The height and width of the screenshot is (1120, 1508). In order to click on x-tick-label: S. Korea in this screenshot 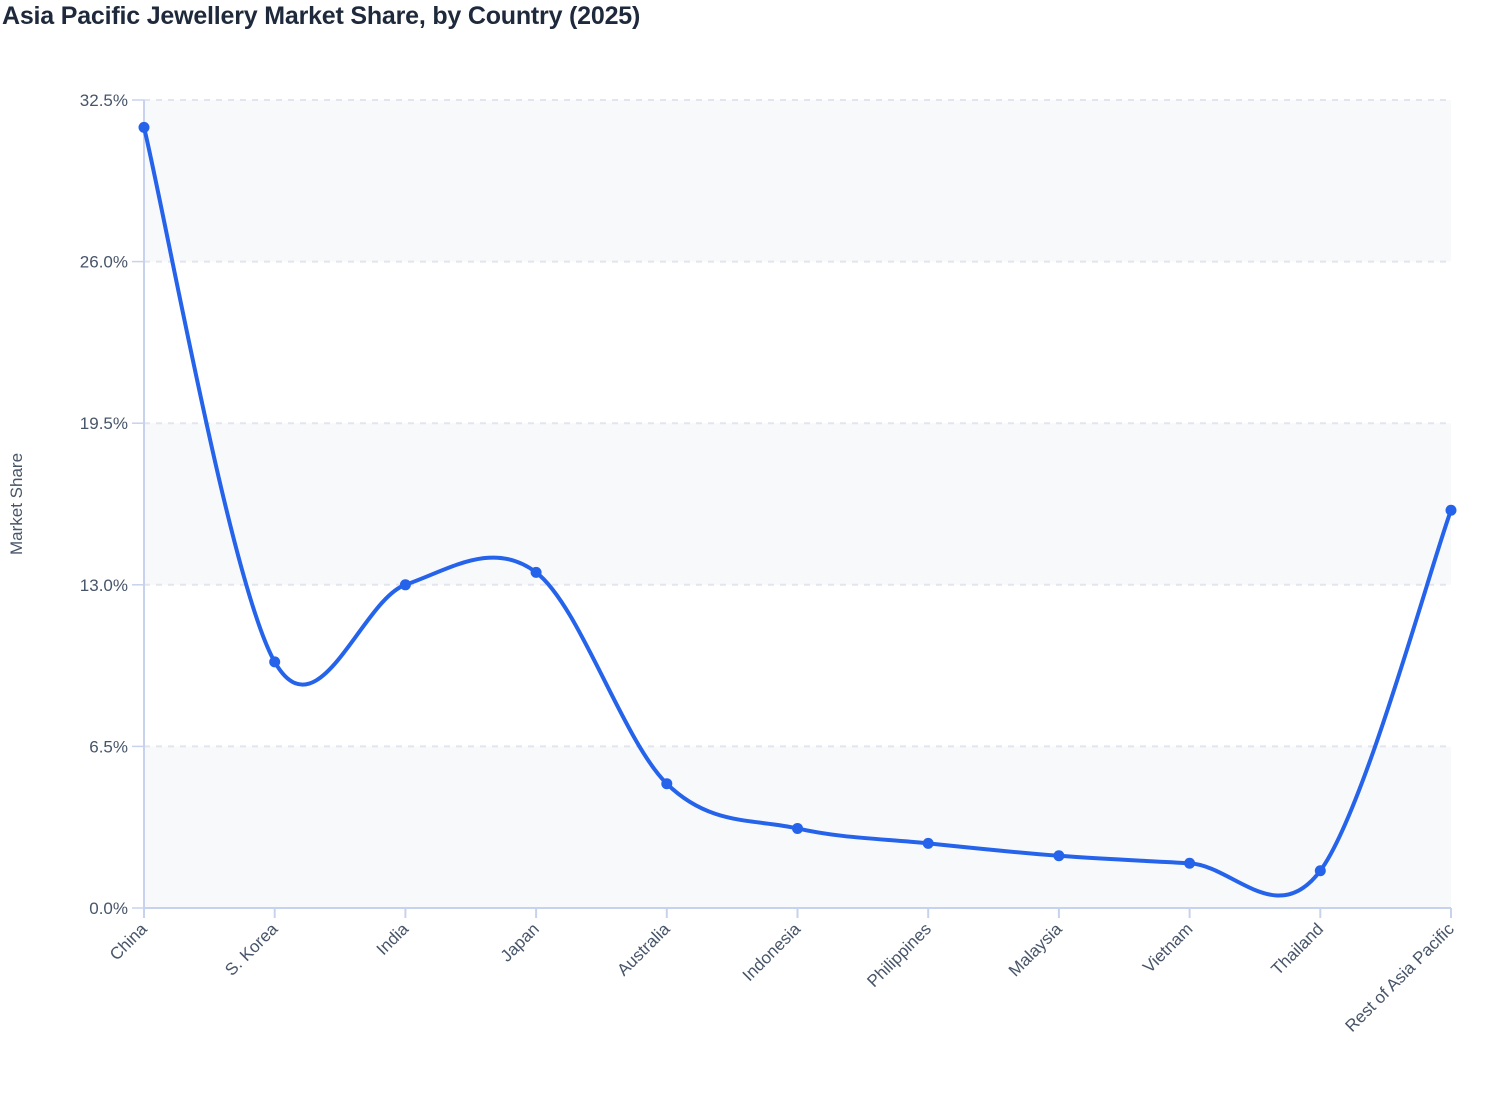, I will do `click(251, 949)`.